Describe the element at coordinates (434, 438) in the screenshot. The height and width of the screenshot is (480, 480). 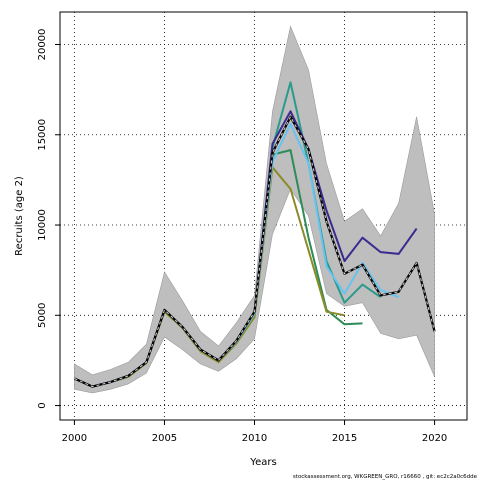
I see `x-tick-label: 2020` at that location.